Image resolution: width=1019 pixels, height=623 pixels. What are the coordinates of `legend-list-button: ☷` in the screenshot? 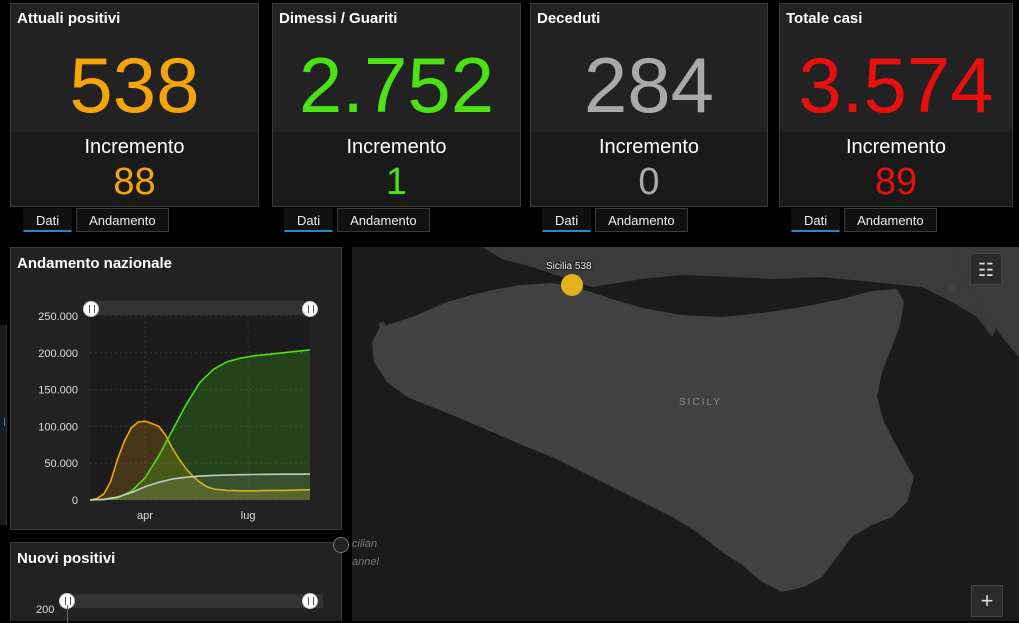 It's located at (986, 269).